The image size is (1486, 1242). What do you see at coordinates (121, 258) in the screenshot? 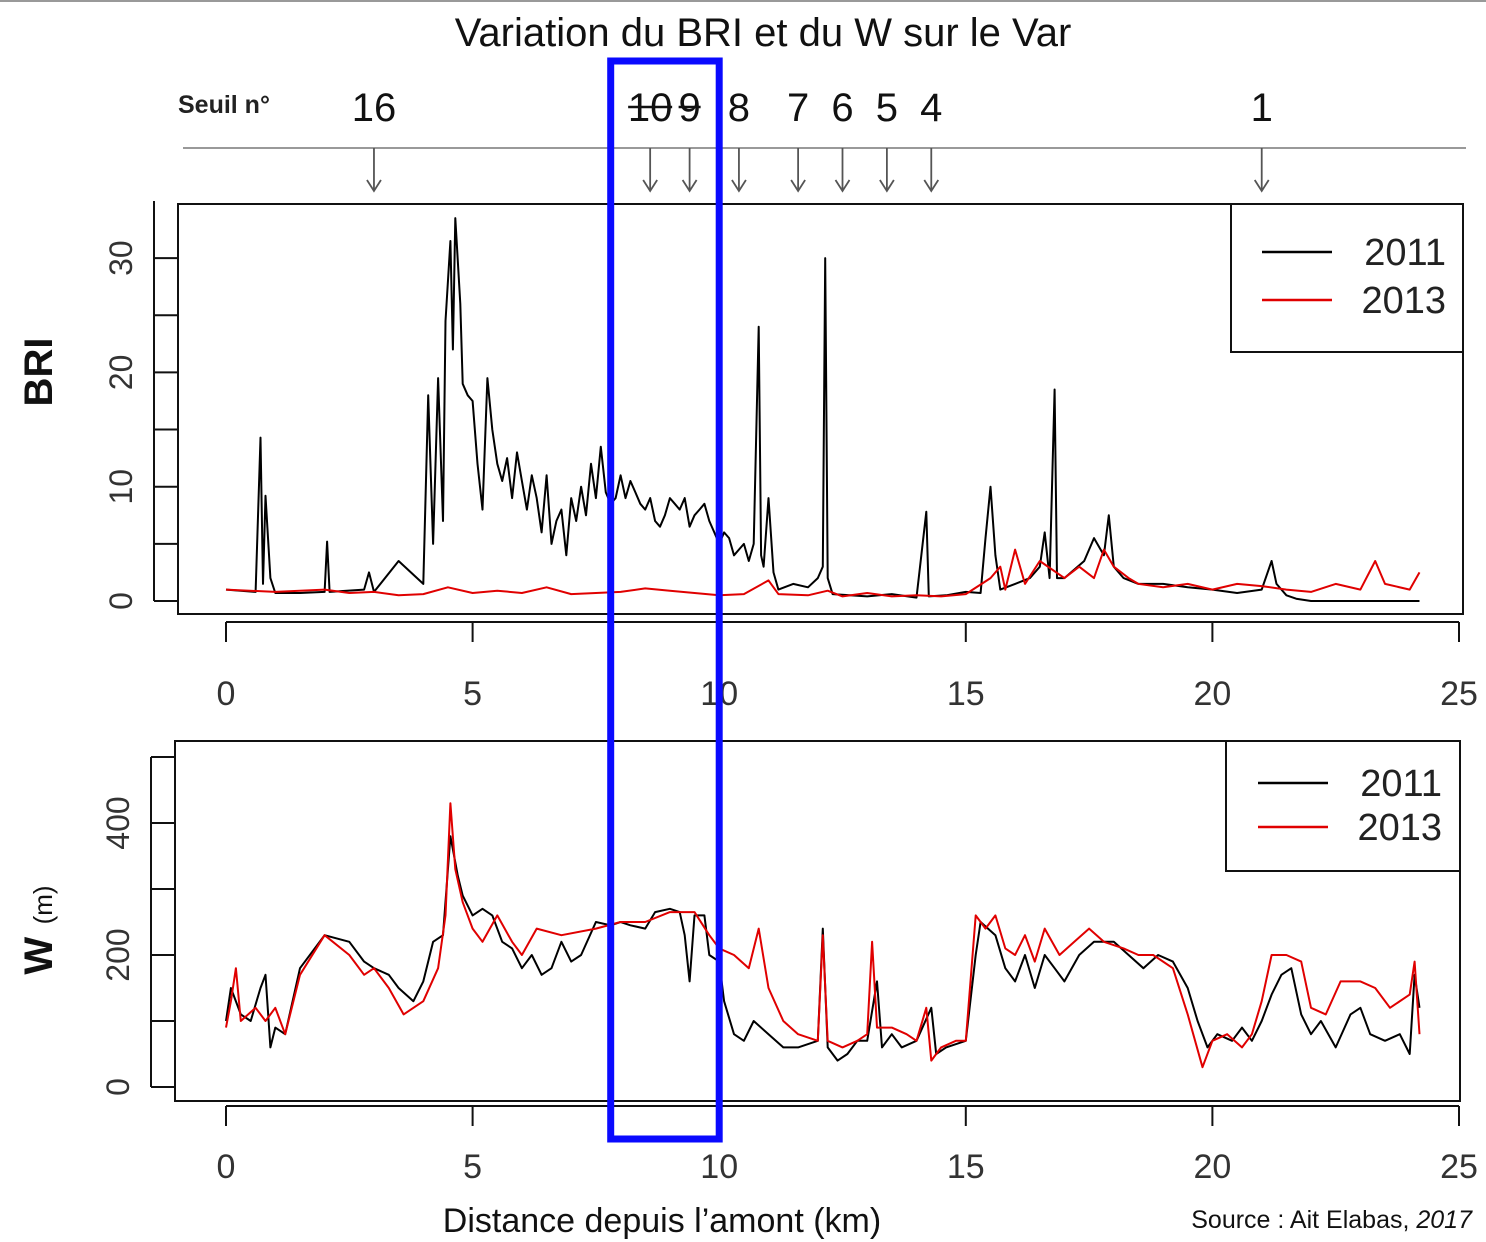
I see `bri-y-tick-label: 30` at bounding box center [121, 258].